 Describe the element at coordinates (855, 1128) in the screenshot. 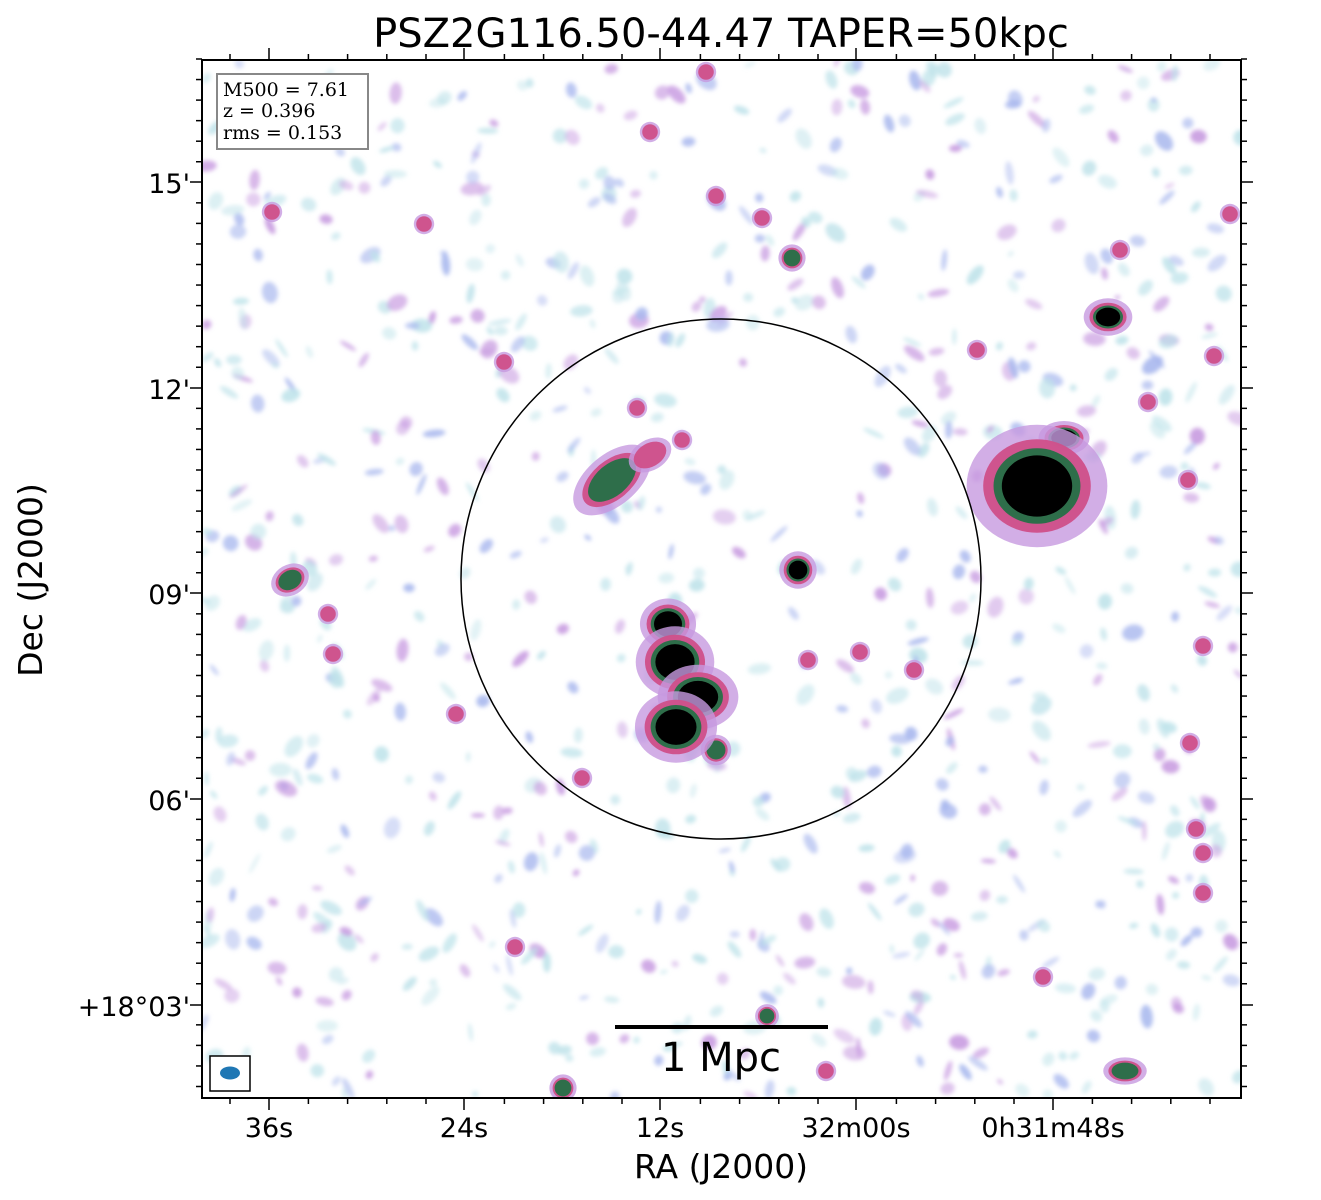

I see `x-tick-label: 32m00s` at that location.